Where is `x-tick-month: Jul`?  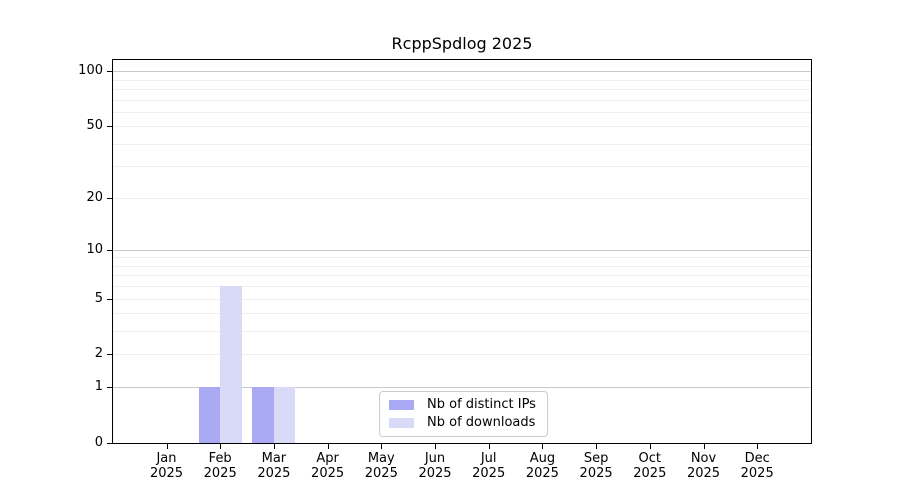
x-tick-month: Jul is located at coordinates (488, 458).